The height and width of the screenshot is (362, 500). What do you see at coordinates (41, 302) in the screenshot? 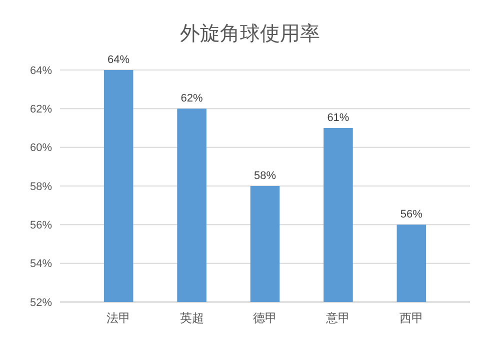
I see `y-tick-label: 52%` at bounding box center [41, 302].